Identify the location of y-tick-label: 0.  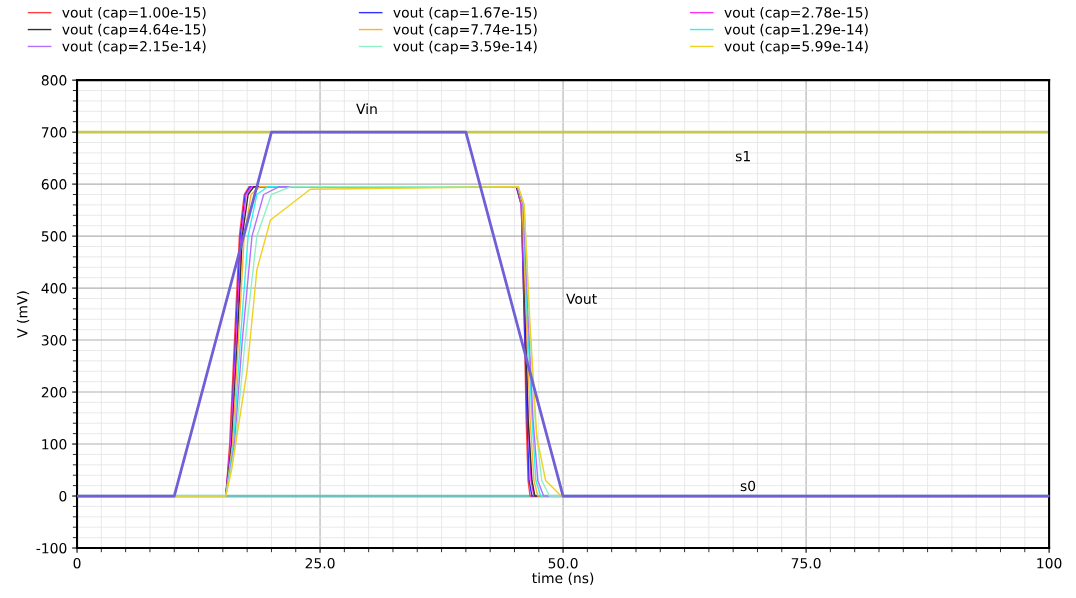
(63, 496).